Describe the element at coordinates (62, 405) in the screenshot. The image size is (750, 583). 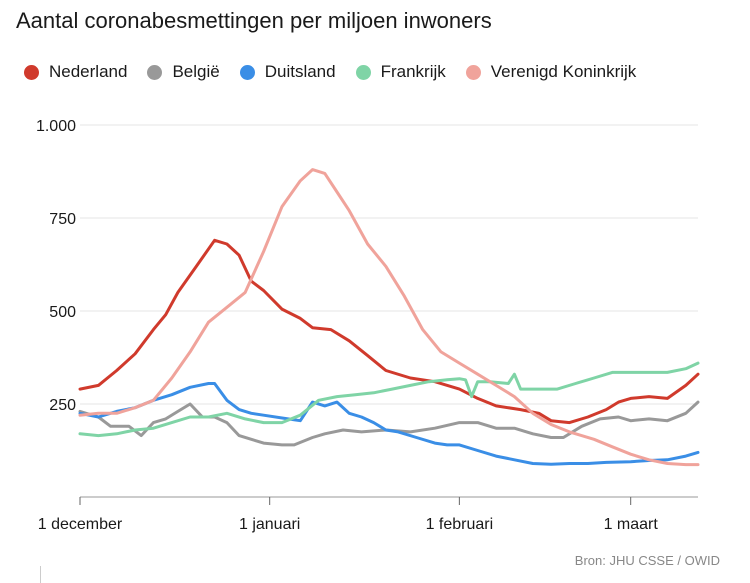
I see `y-tick-label: 250` at that location.